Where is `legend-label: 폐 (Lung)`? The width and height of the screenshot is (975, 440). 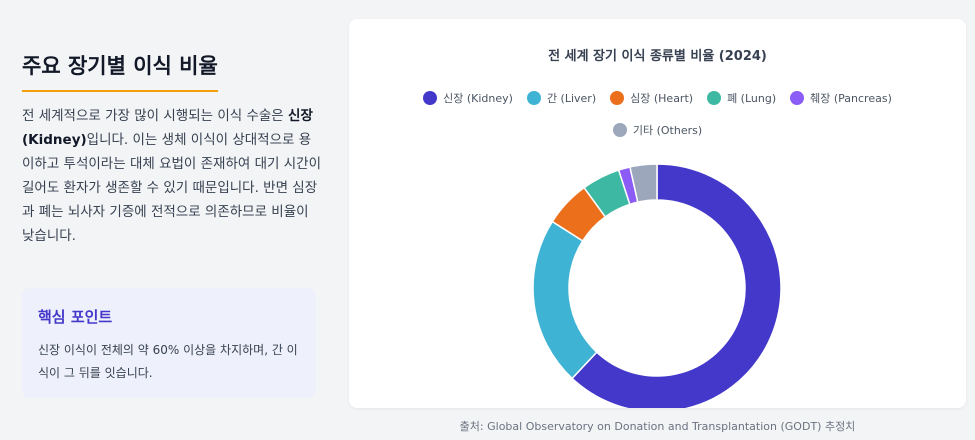
legend-label: 폐 (Lung) is located at coordinates (752, 98).